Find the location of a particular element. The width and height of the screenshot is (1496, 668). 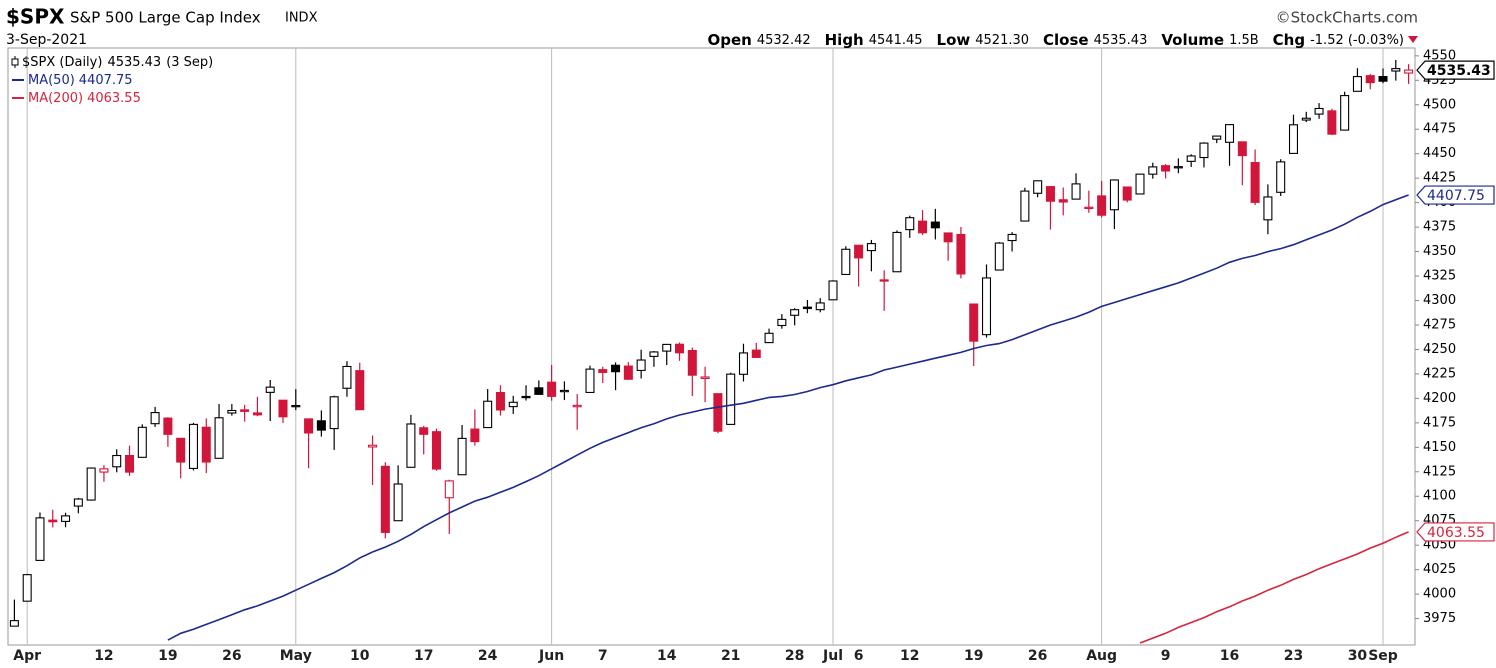

source: ©StockCharts.com is located at coordinates (1347, 18).